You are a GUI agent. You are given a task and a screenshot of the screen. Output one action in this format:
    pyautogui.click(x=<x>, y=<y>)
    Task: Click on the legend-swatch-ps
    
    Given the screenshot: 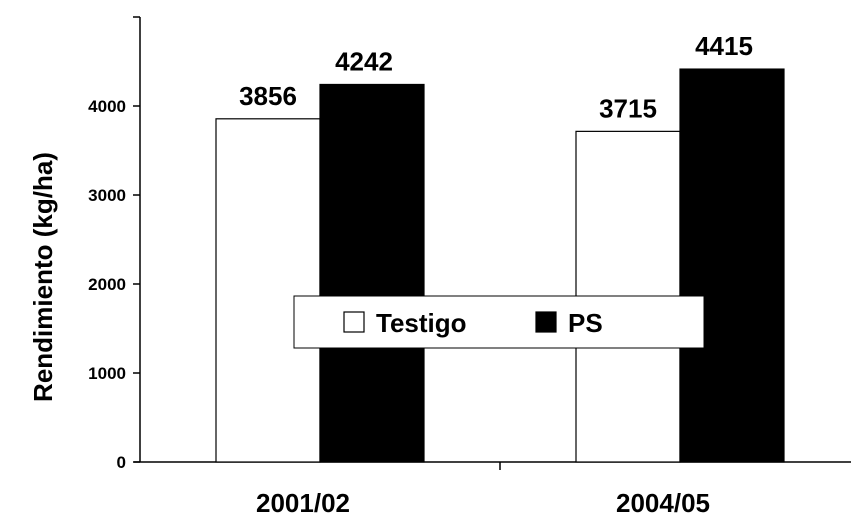 What is the action you would take?
    pyautogui.click(x=546, y=322)
    